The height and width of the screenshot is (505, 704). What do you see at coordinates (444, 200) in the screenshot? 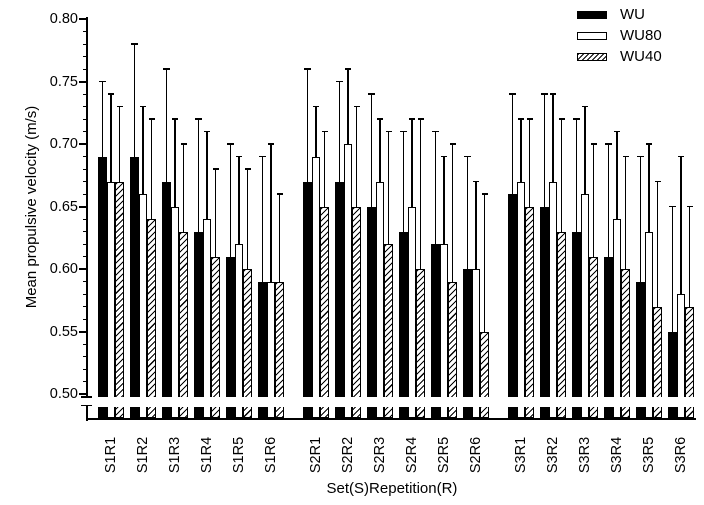
I see `errorbar-wu80-s2r5` at bounding box center [444, 200].